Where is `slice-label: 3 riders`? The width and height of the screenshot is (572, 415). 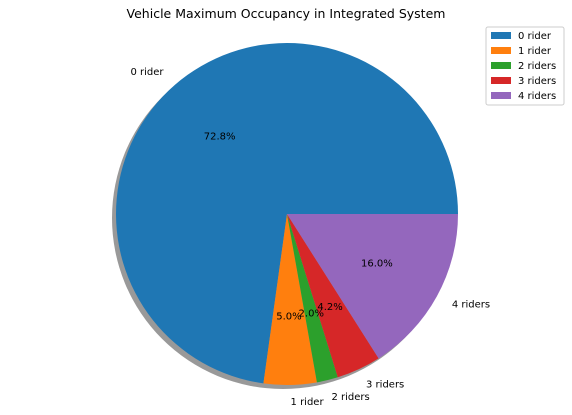
slice-label: 3 riders is located at coordinates (385, 385).